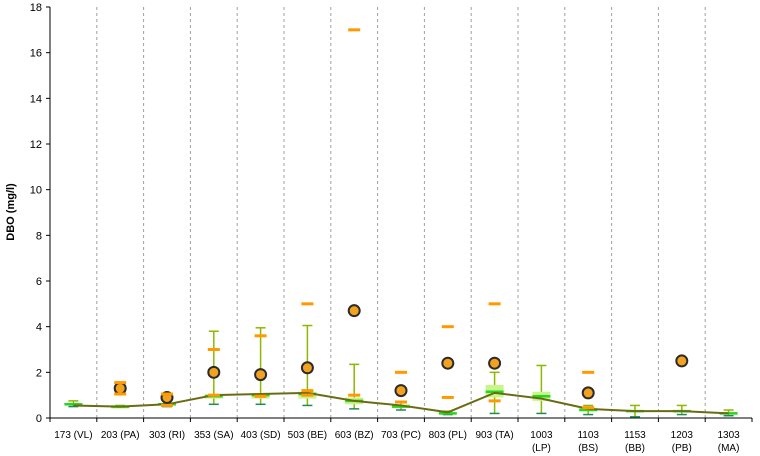 This screenshot has height=456, width=760. I want to click on x-tick-label: 903 (TA), so click(495, 435).